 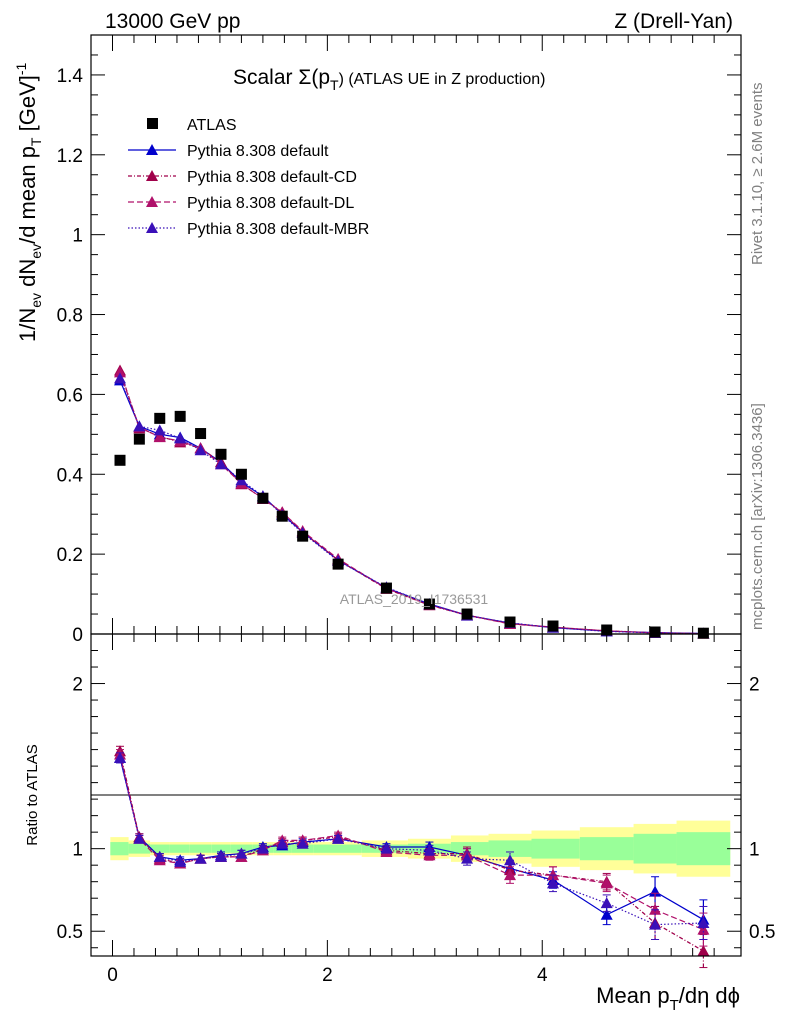 I want to click on plot-title-sub: T, so click(x=334, y=85).